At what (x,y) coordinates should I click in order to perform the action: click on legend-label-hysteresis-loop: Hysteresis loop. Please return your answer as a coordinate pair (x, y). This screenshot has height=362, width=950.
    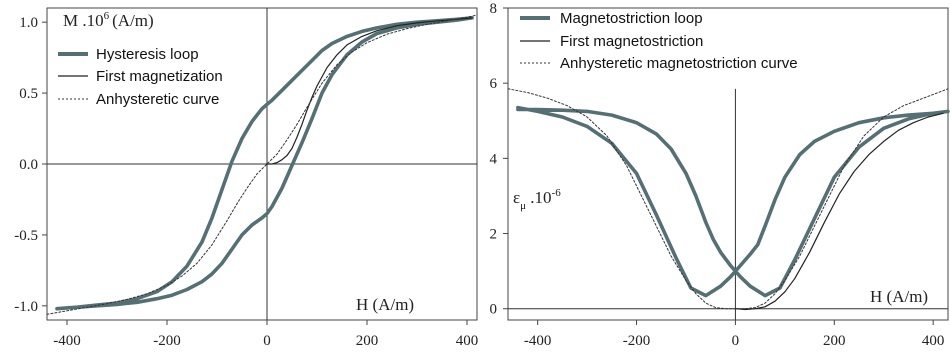
    Looking at the image, I should click on (147, 54).